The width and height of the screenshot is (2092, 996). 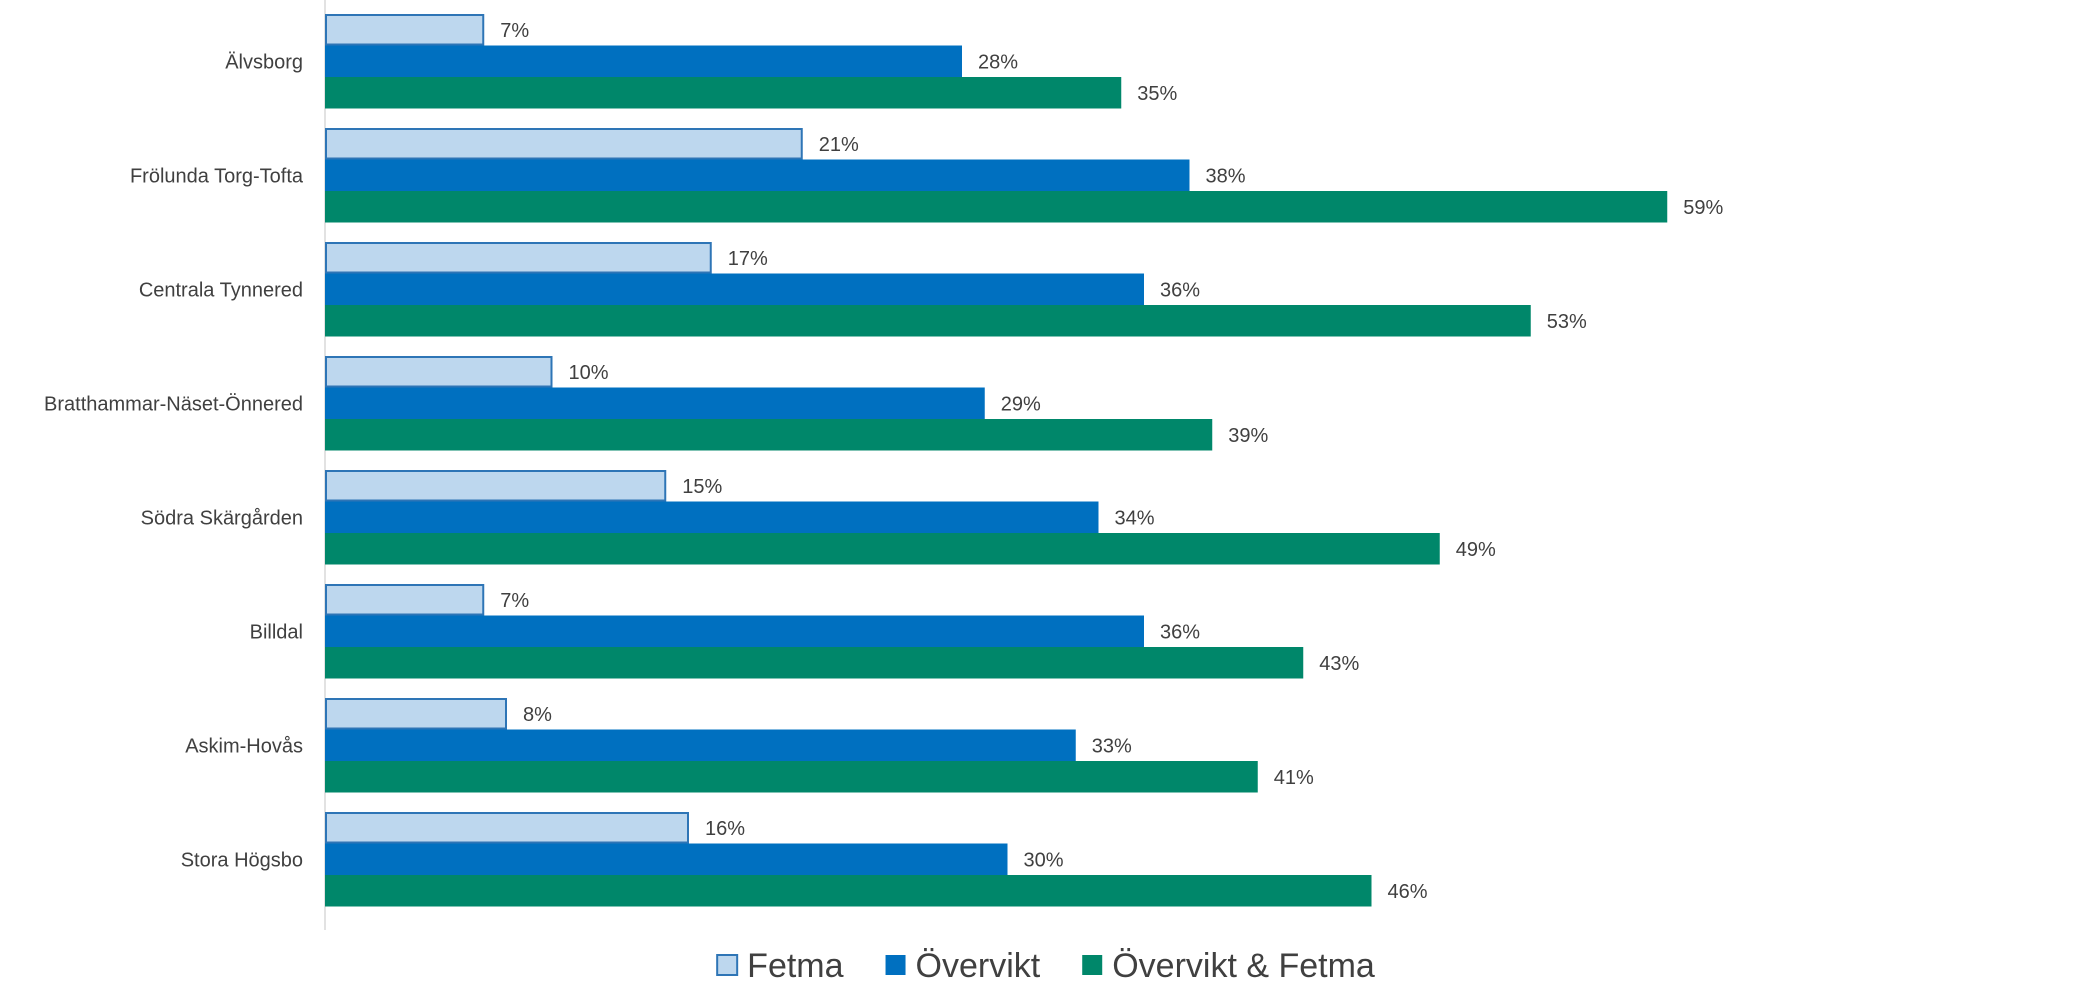 I want to click on value-label-overvikt-alvsborg: 28%, so click(x=998, y=62).